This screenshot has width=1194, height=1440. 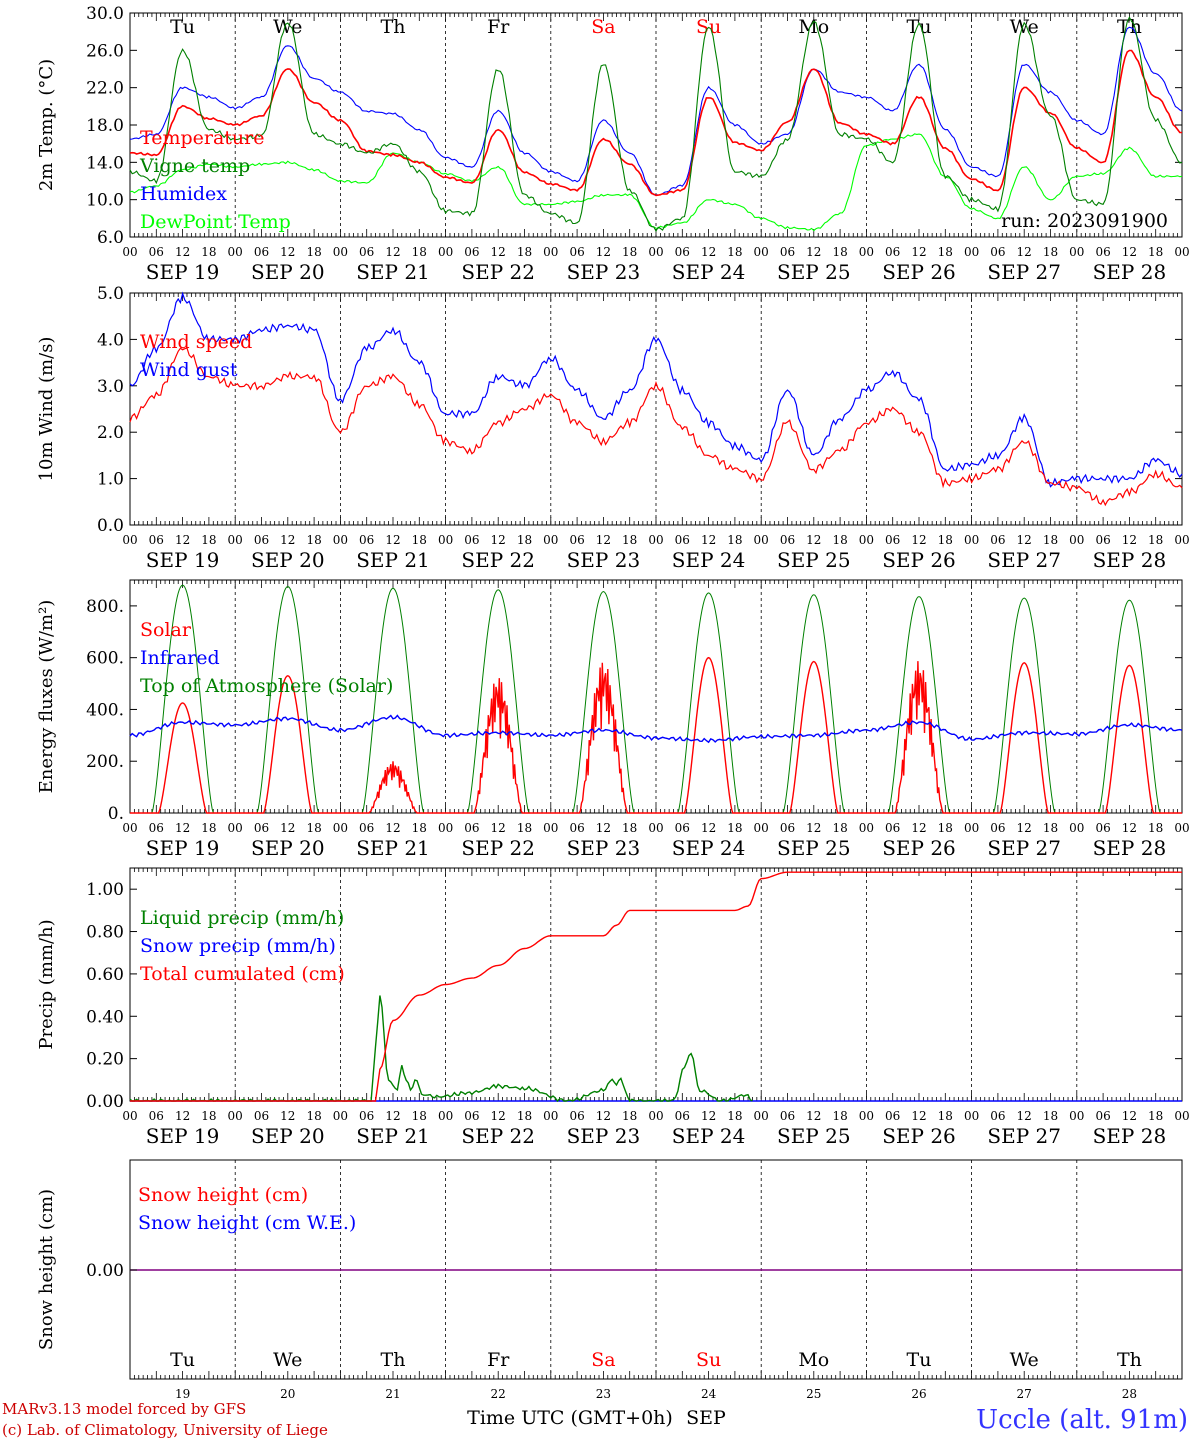 I want to click on snow-day-abbr: Su, so click(x=708, y=1360).